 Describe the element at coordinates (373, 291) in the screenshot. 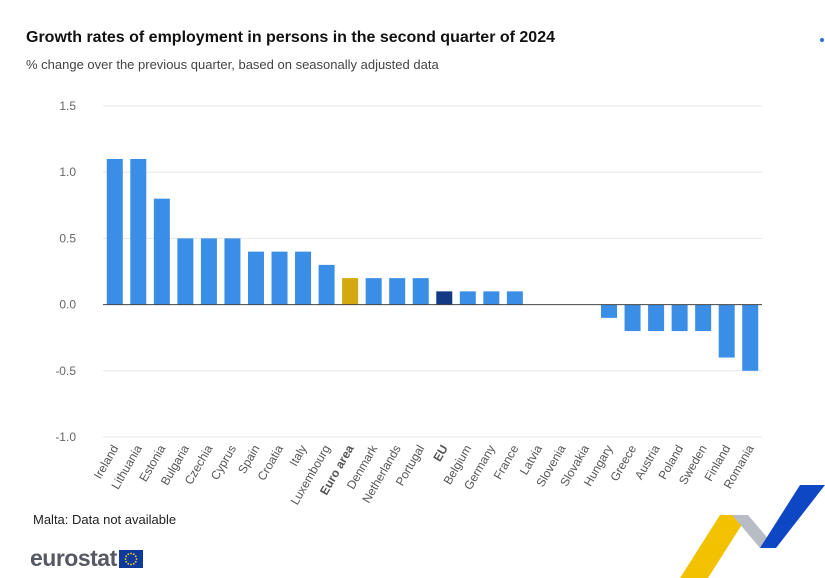

I see `bar-denmark` at that location.